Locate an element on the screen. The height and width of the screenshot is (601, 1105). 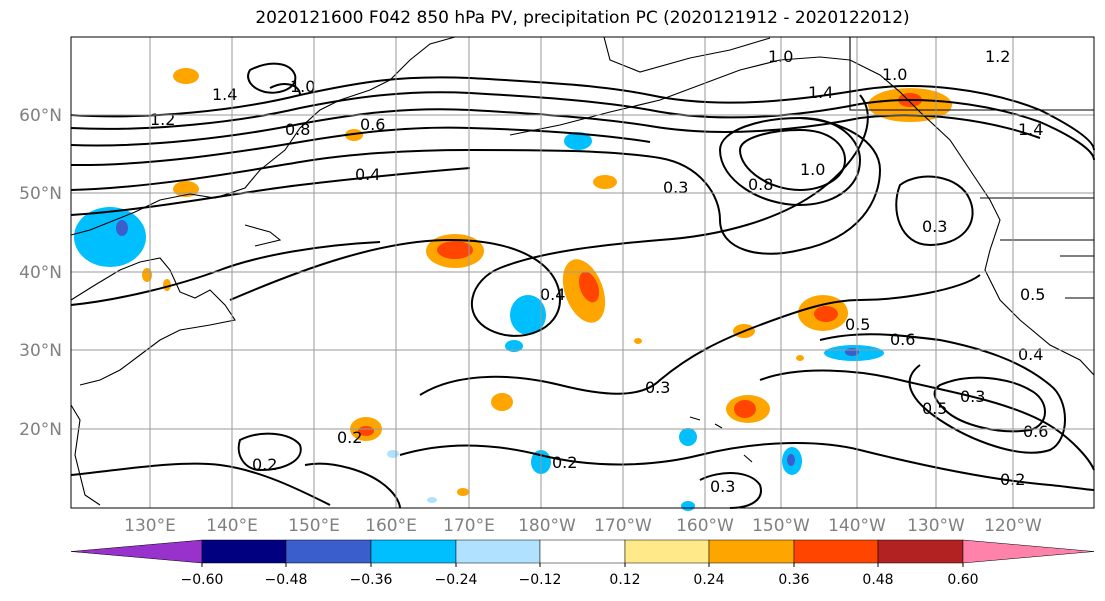
lon-label: 120°W is located at coordinates (1013, 526).